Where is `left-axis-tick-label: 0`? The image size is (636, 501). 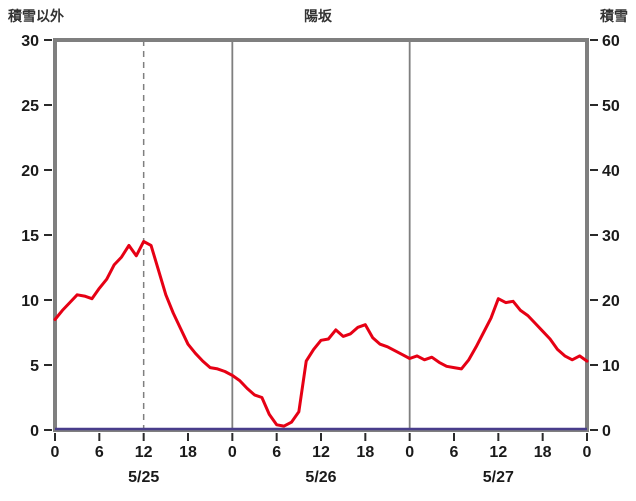
left-axis-tick-label: 0 is located at coordinates (34, 431).